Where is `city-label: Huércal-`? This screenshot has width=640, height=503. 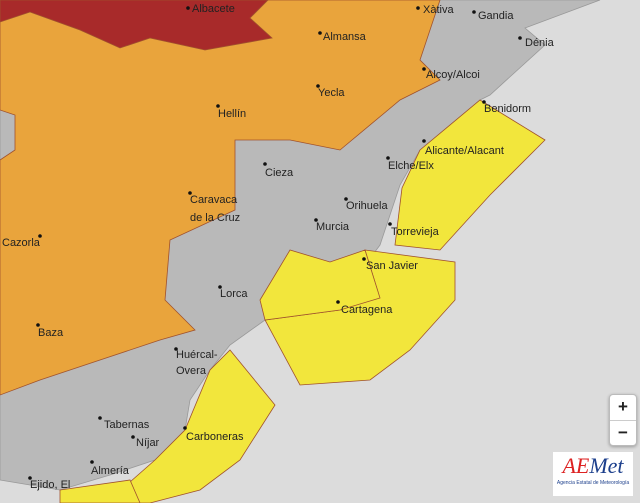 city-label: Huércal- is located at coordinates (197, 355).